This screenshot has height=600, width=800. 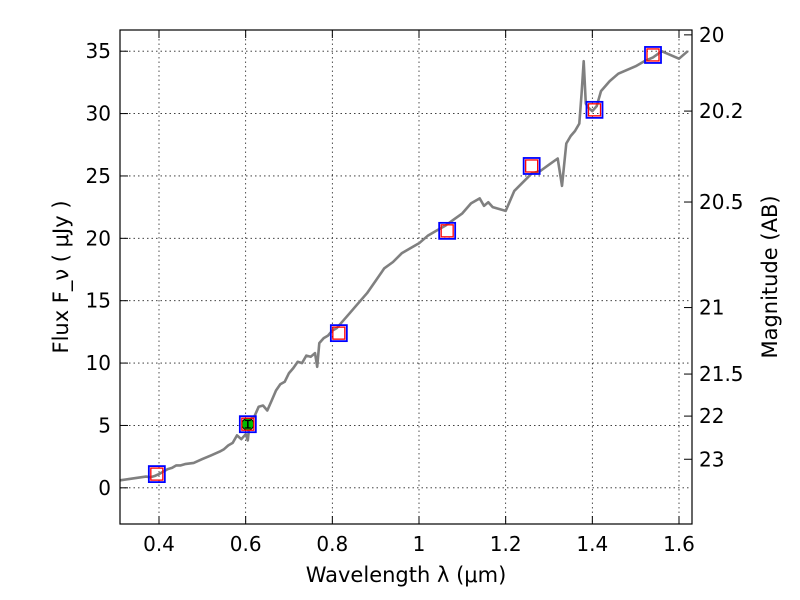 I want to click on right-tick-label: 21.5, so click(x=721, y=374).